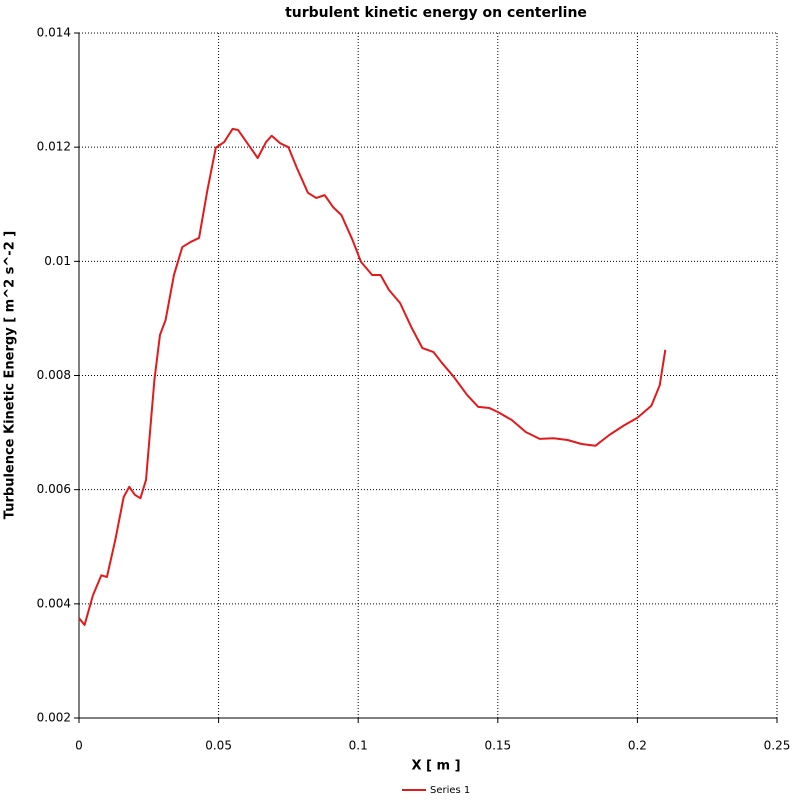 The width and height of the screenshot is (800, 800). Describe the element at coordinates (79, 746) in the screenshot. I see `x-tick-label: 0` at that location.